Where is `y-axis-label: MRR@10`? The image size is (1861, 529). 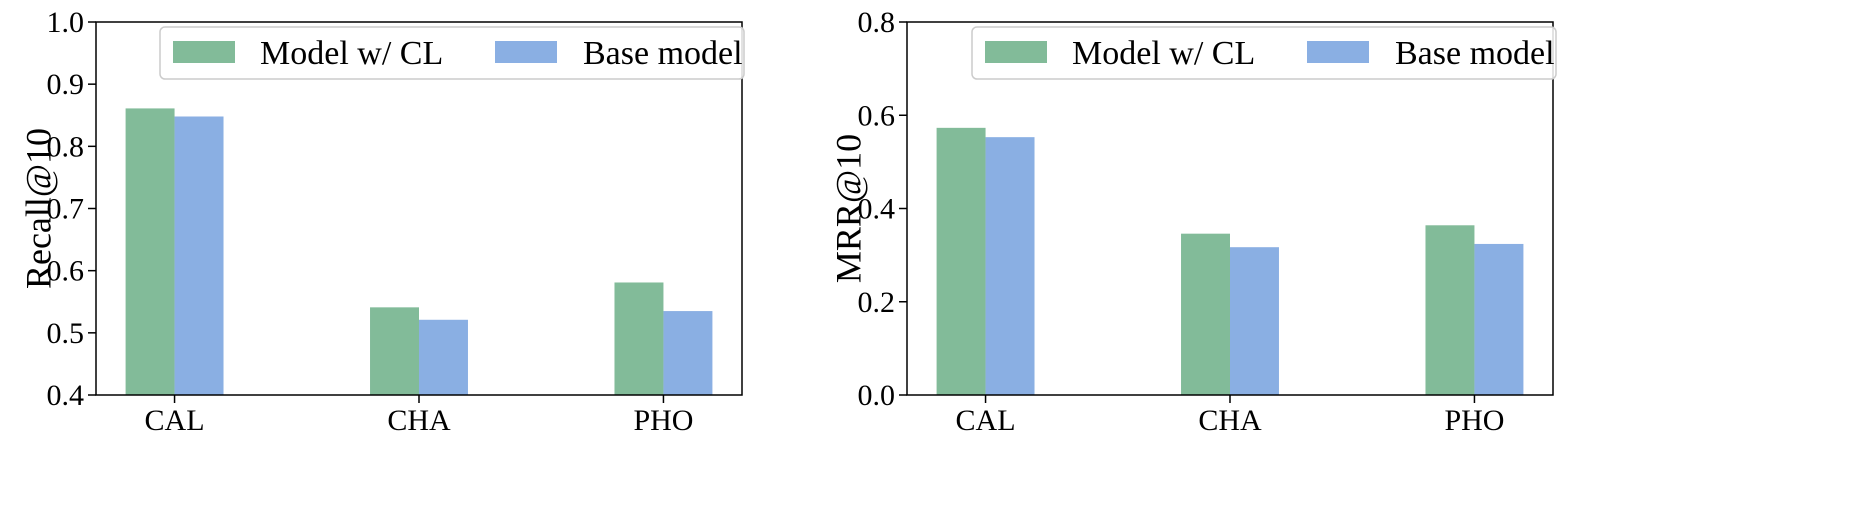 y-axis-label: MRR@10 is located at coordinates (849, 208).